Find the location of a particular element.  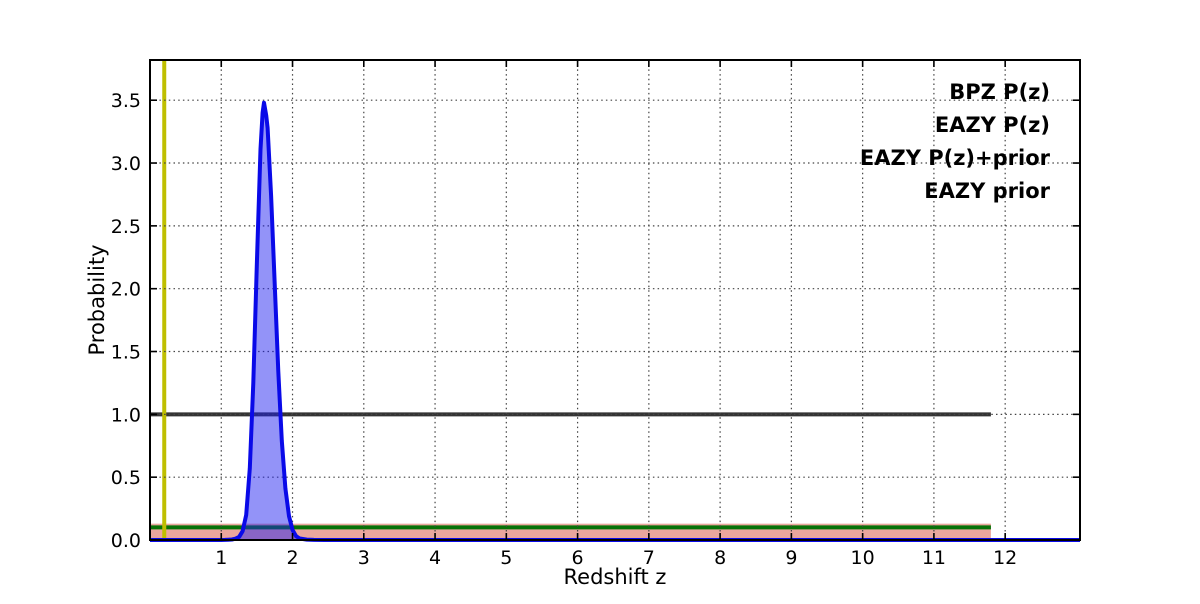

legend-label-3: EAZY prior is located at coordinates (987, 191).